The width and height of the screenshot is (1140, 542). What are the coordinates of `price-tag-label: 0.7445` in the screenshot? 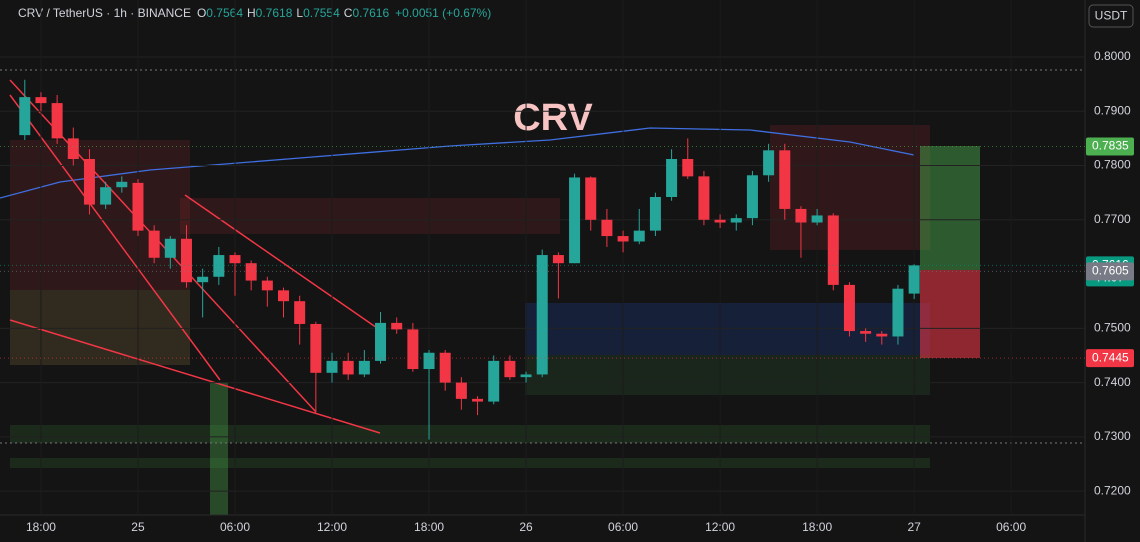 It's located at (1110, 357).